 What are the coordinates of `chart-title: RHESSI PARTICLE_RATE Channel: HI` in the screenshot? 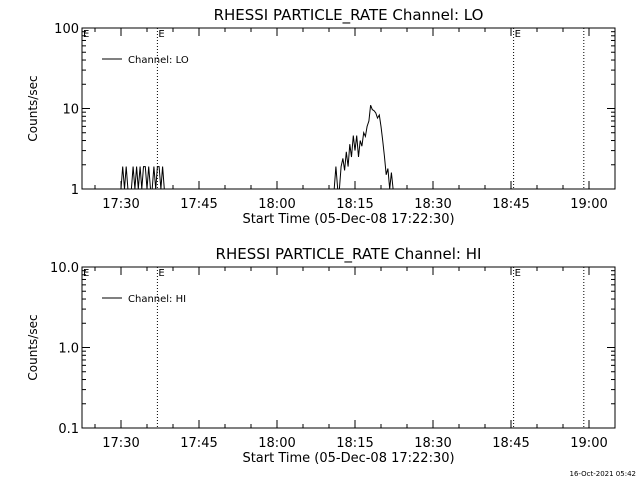 It's located at (349, 254).